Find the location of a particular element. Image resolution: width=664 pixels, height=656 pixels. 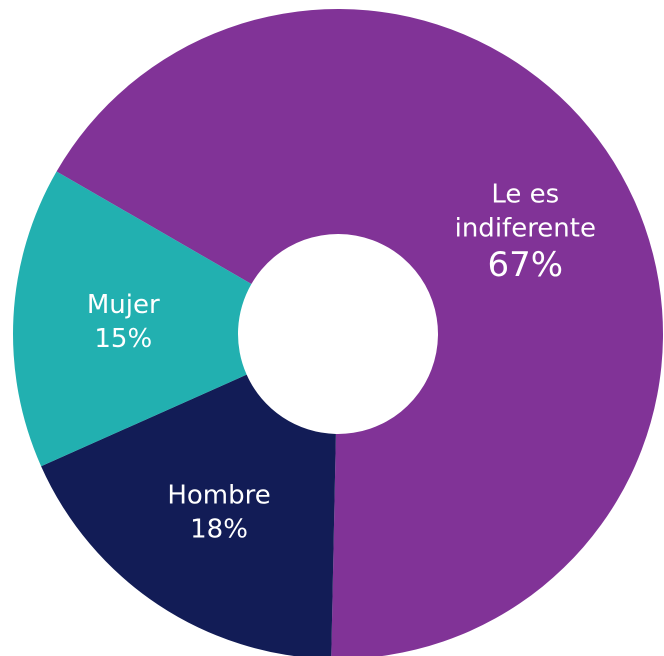

value-label: 18% is located at coordinates (219, 530).